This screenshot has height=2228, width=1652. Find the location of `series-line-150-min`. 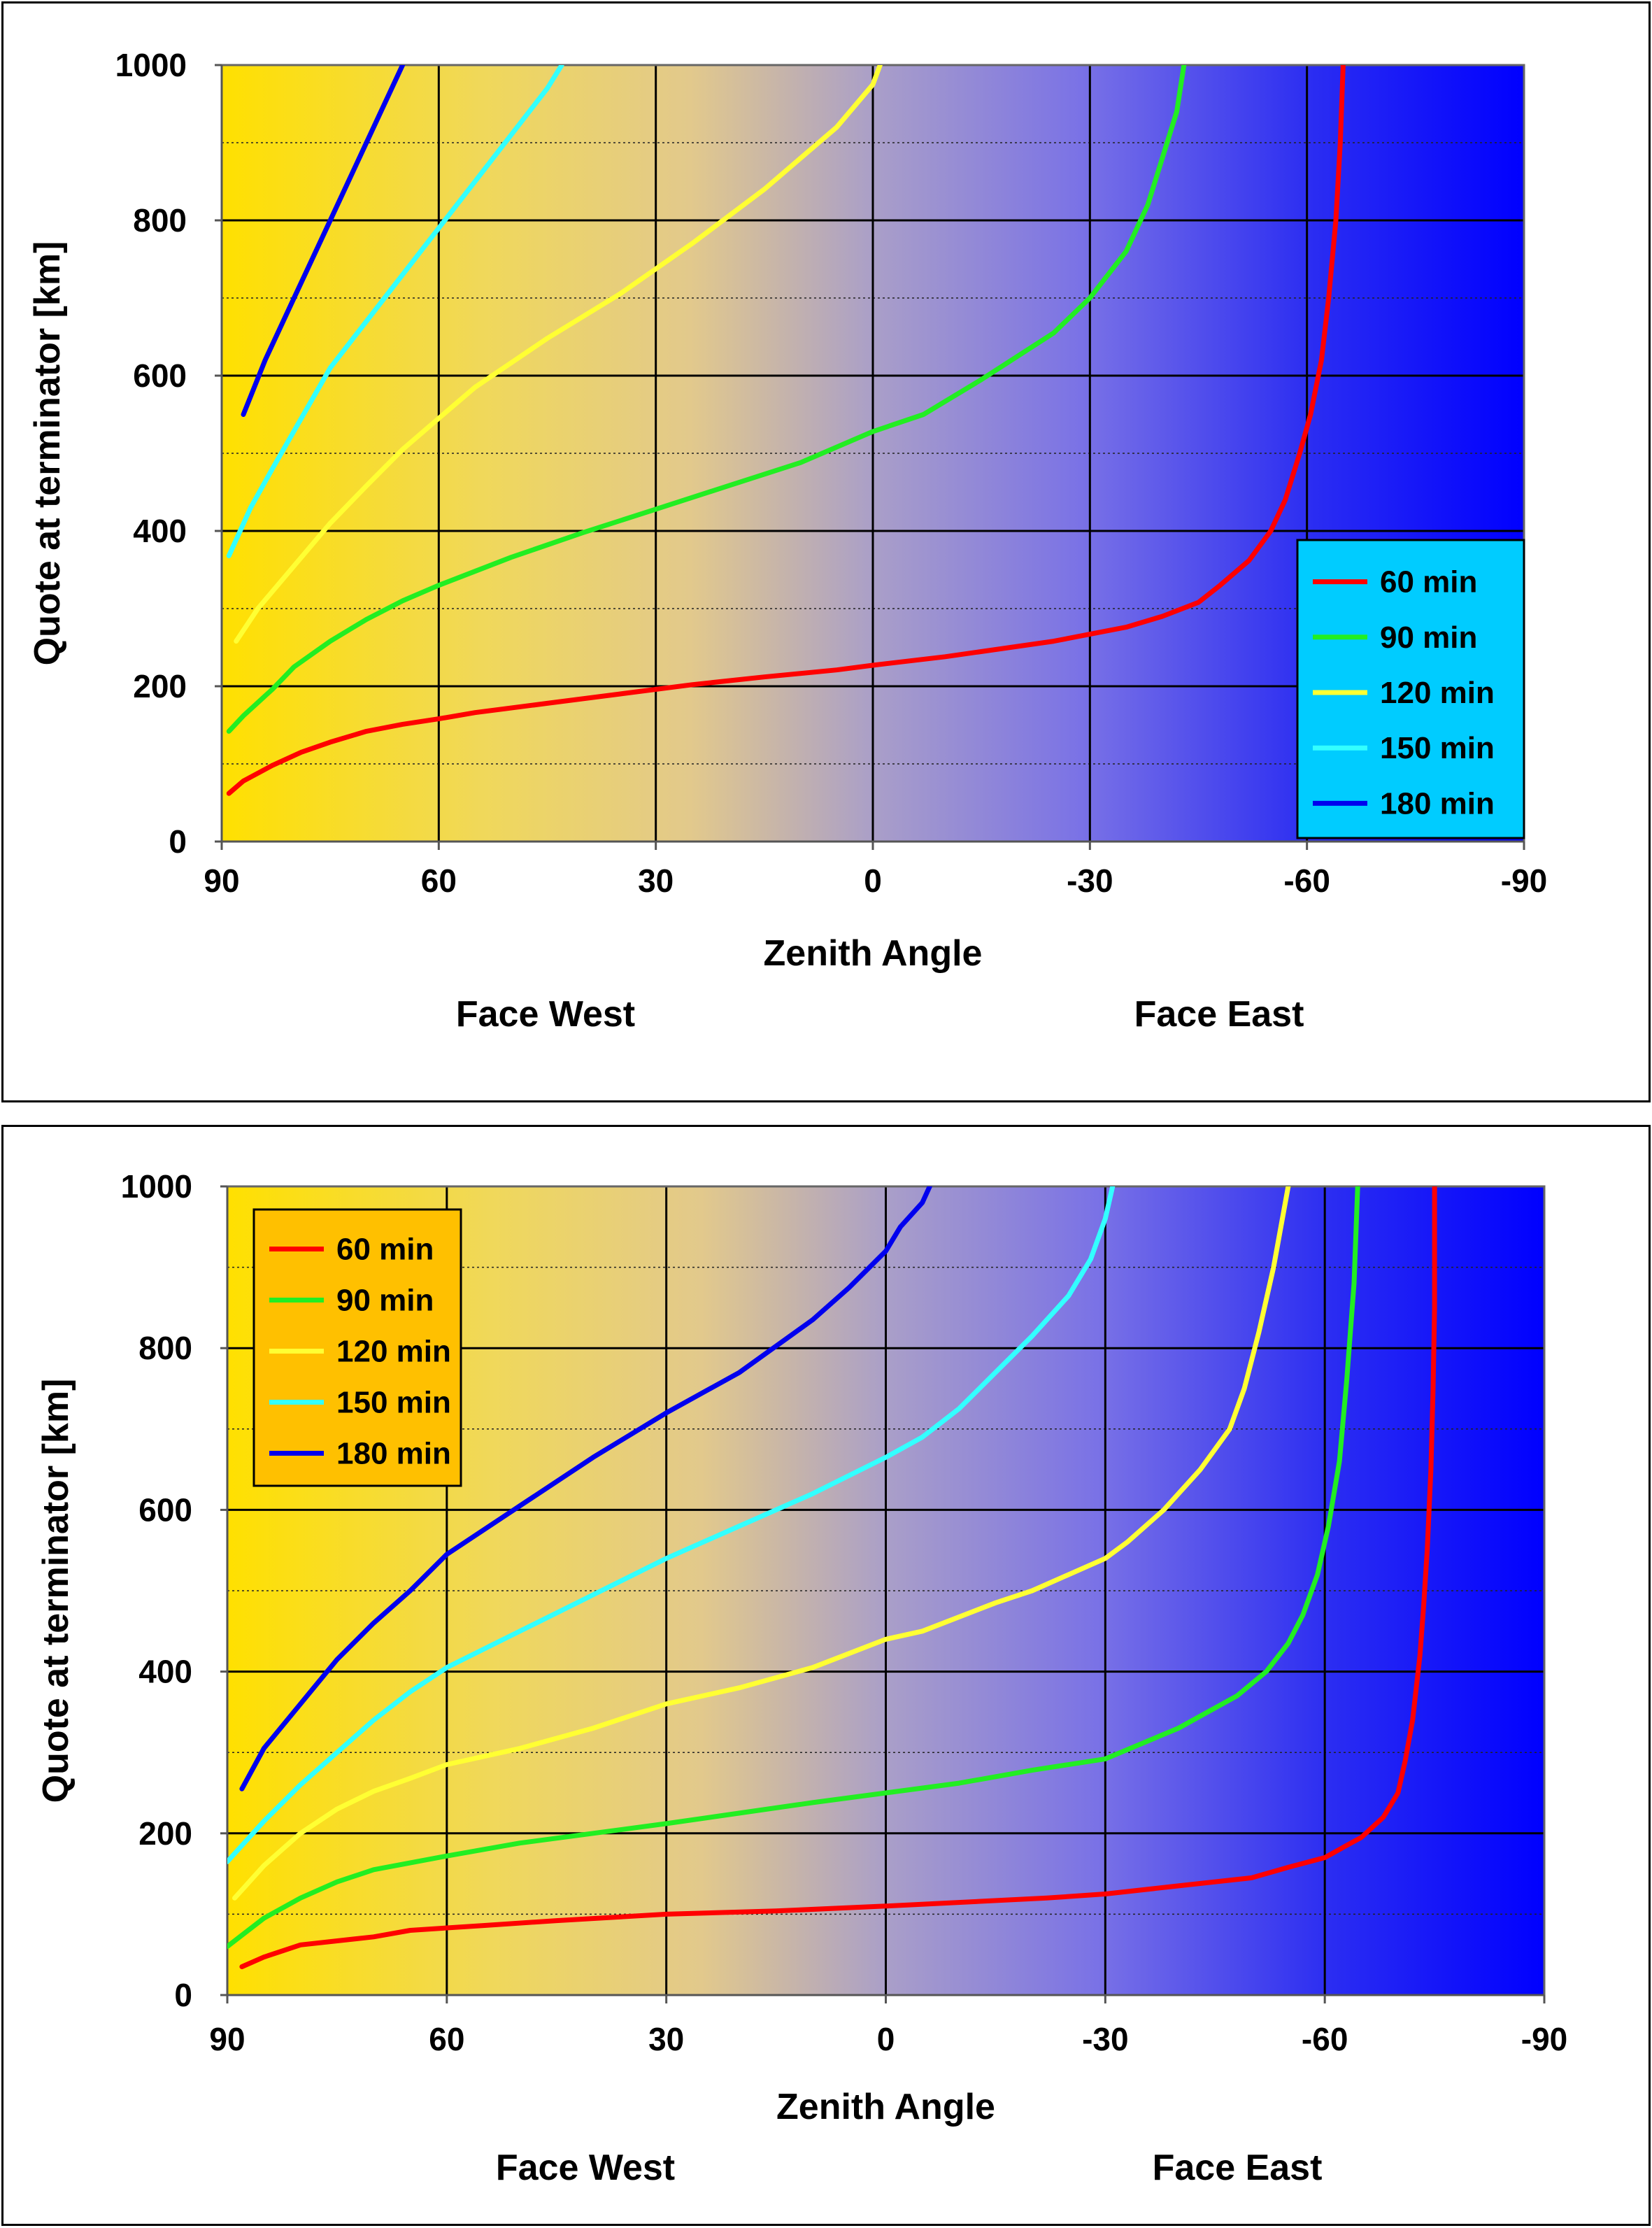

series-line-150-min is located at coordinates (395, 312).